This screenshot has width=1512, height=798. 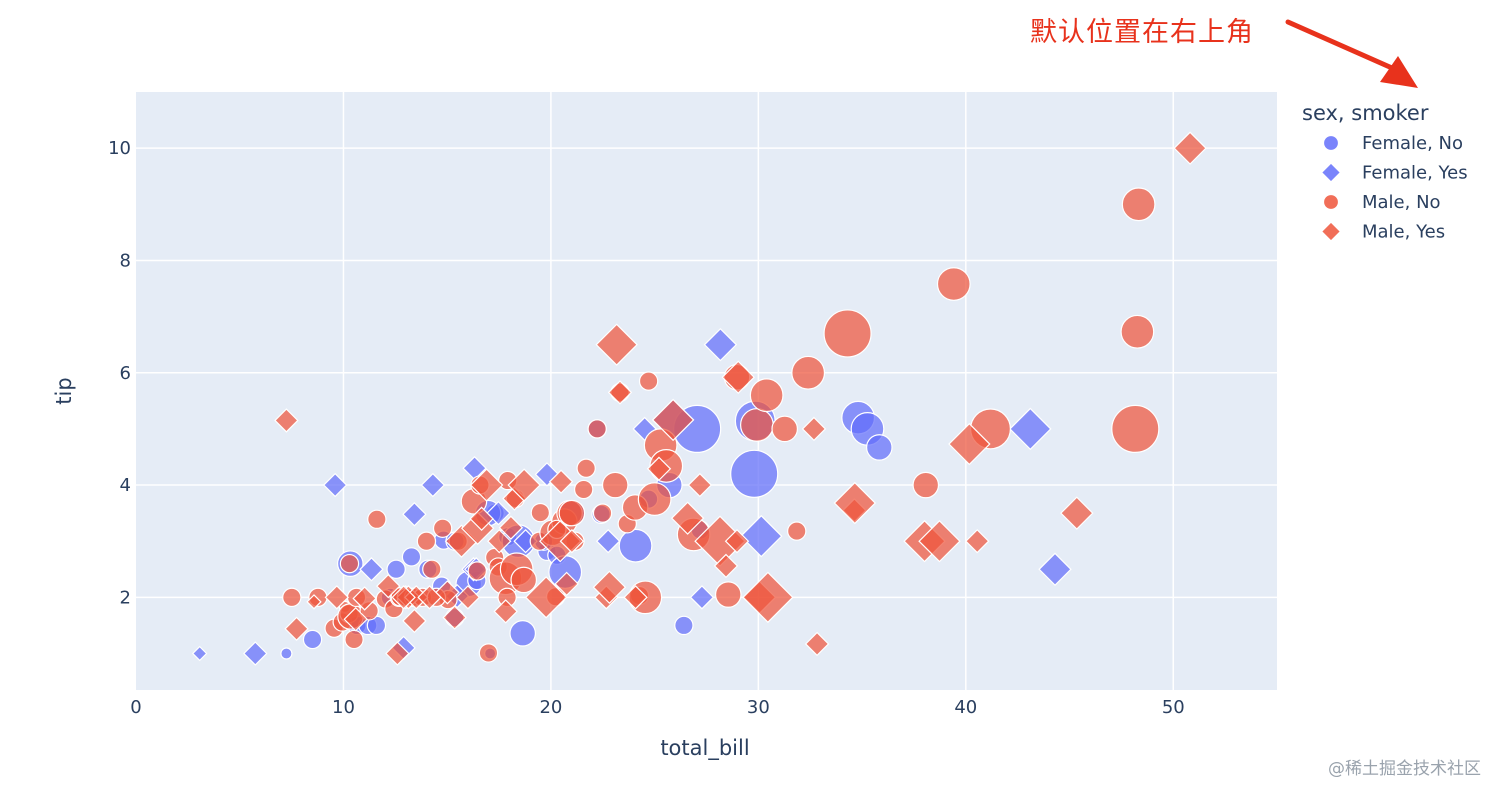 I want to click on legend-item: Female, No, so click(x=1393, y=143).